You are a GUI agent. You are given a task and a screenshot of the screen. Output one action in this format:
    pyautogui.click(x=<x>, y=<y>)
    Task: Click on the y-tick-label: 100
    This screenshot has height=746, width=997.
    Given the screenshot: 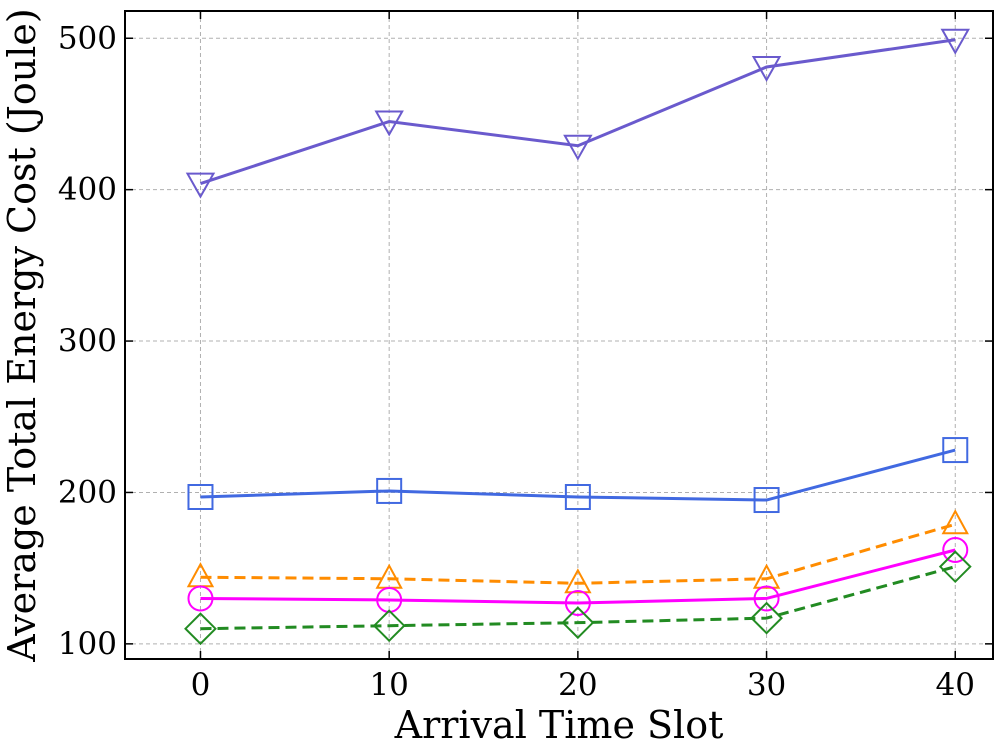 What is the action you would take?
    pyautogui.click(x=87, y=644)
    